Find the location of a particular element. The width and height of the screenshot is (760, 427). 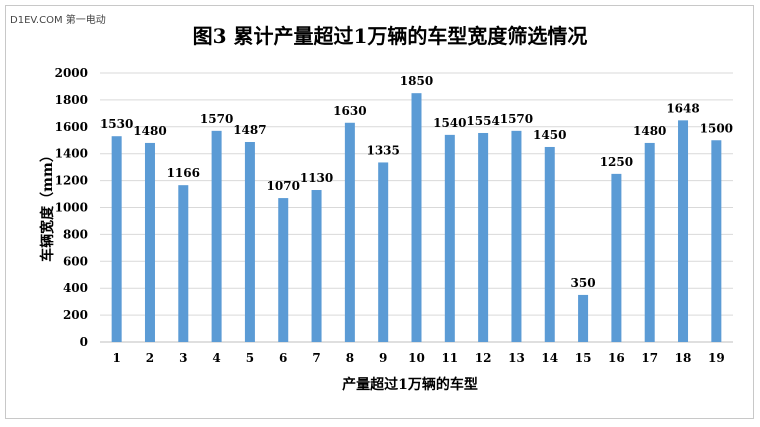

y-tick-label: 600 is located at coordinates (75, 261).